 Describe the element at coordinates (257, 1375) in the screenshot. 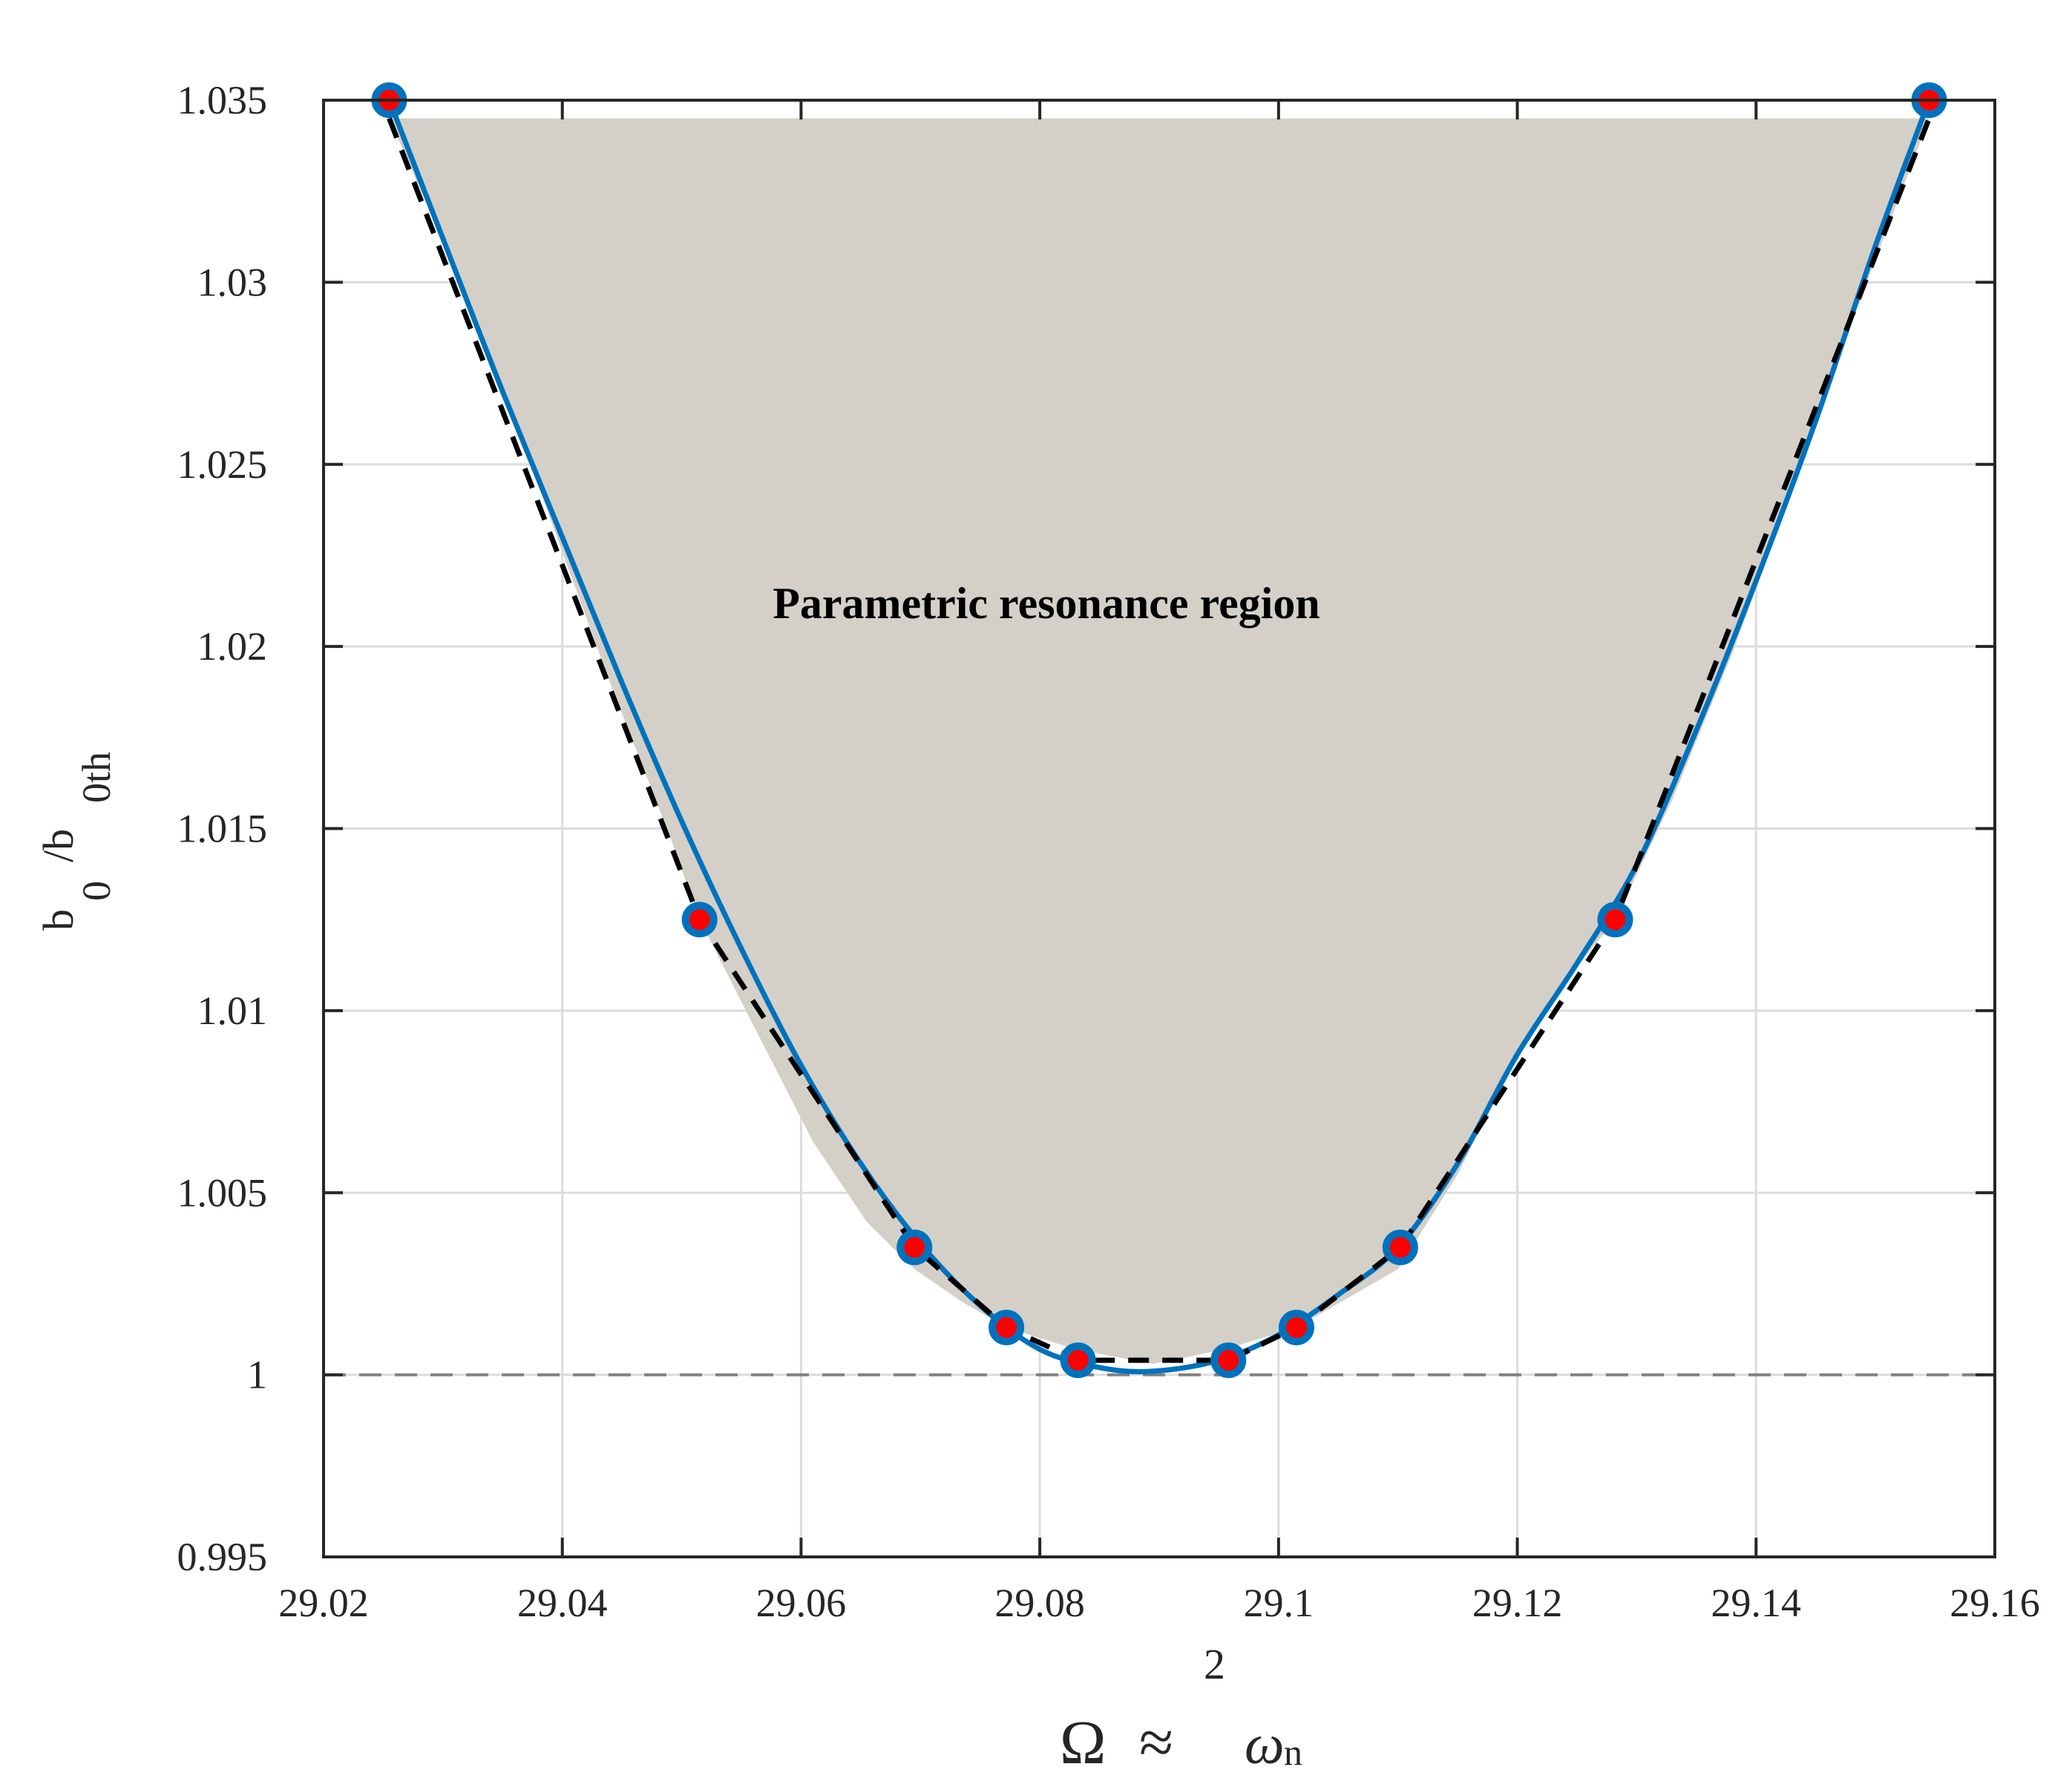

I see `y-tick-label: 1` at that location.